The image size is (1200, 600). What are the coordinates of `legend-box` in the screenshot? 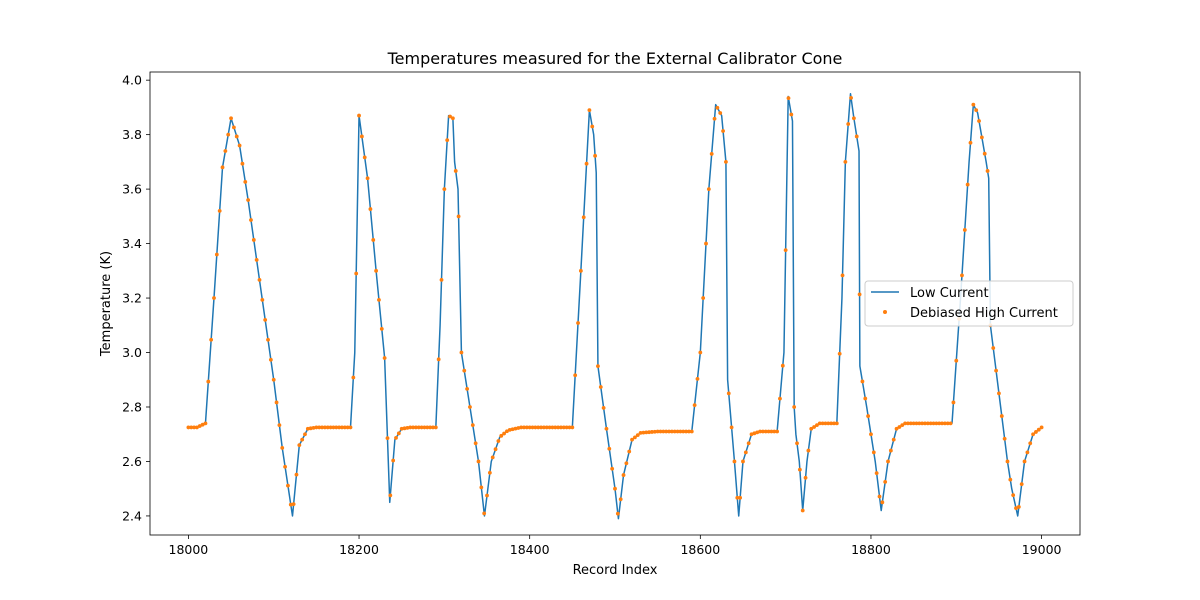 It's located at (969, 303).